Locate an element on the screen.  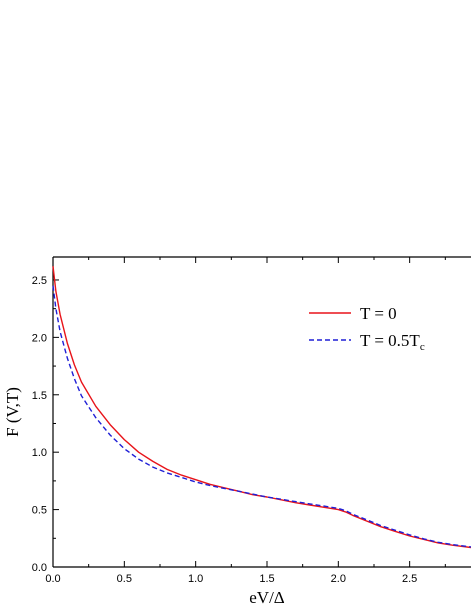
y-axis-label: F (V,T) is located at coordinates (12, 412).